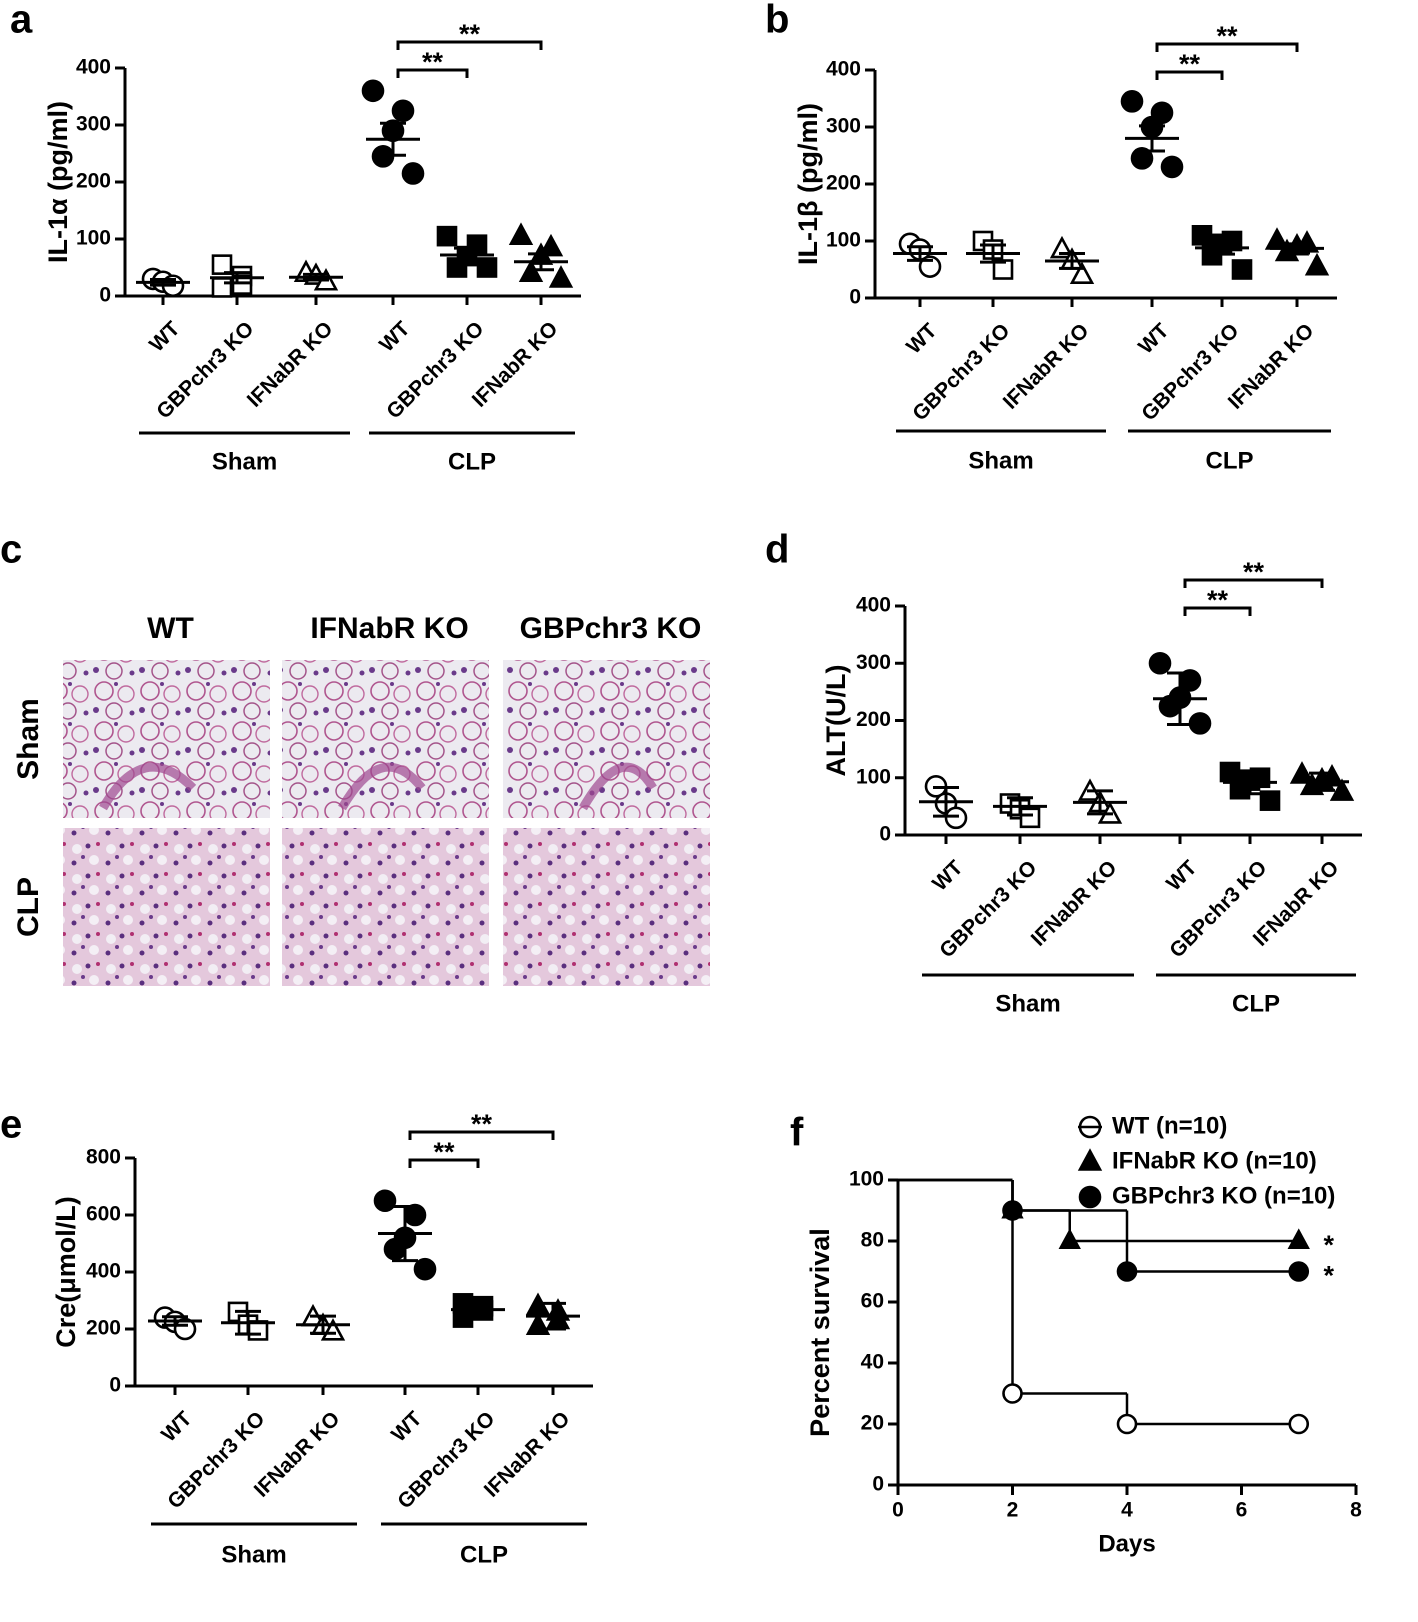 The height and width of the screenshot is (1622, 1418). What do you see at coordinates (1126, 1543) in the screenshot?
I see `x-axis-label: Days` at bounding box center [1126, 1543].